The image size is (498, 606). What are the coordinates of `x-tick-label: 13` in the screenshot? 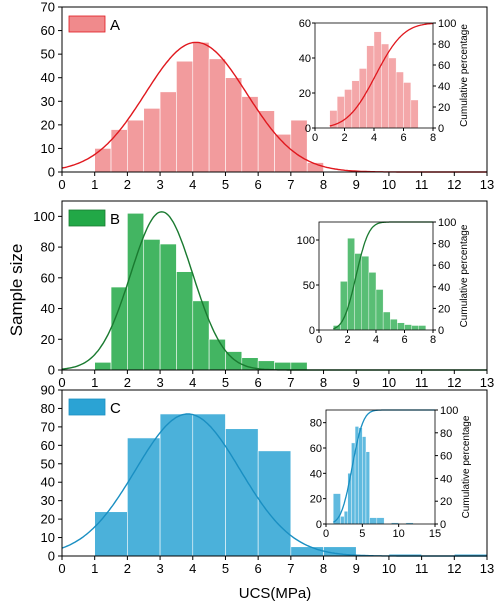 It's located at (487, 568).